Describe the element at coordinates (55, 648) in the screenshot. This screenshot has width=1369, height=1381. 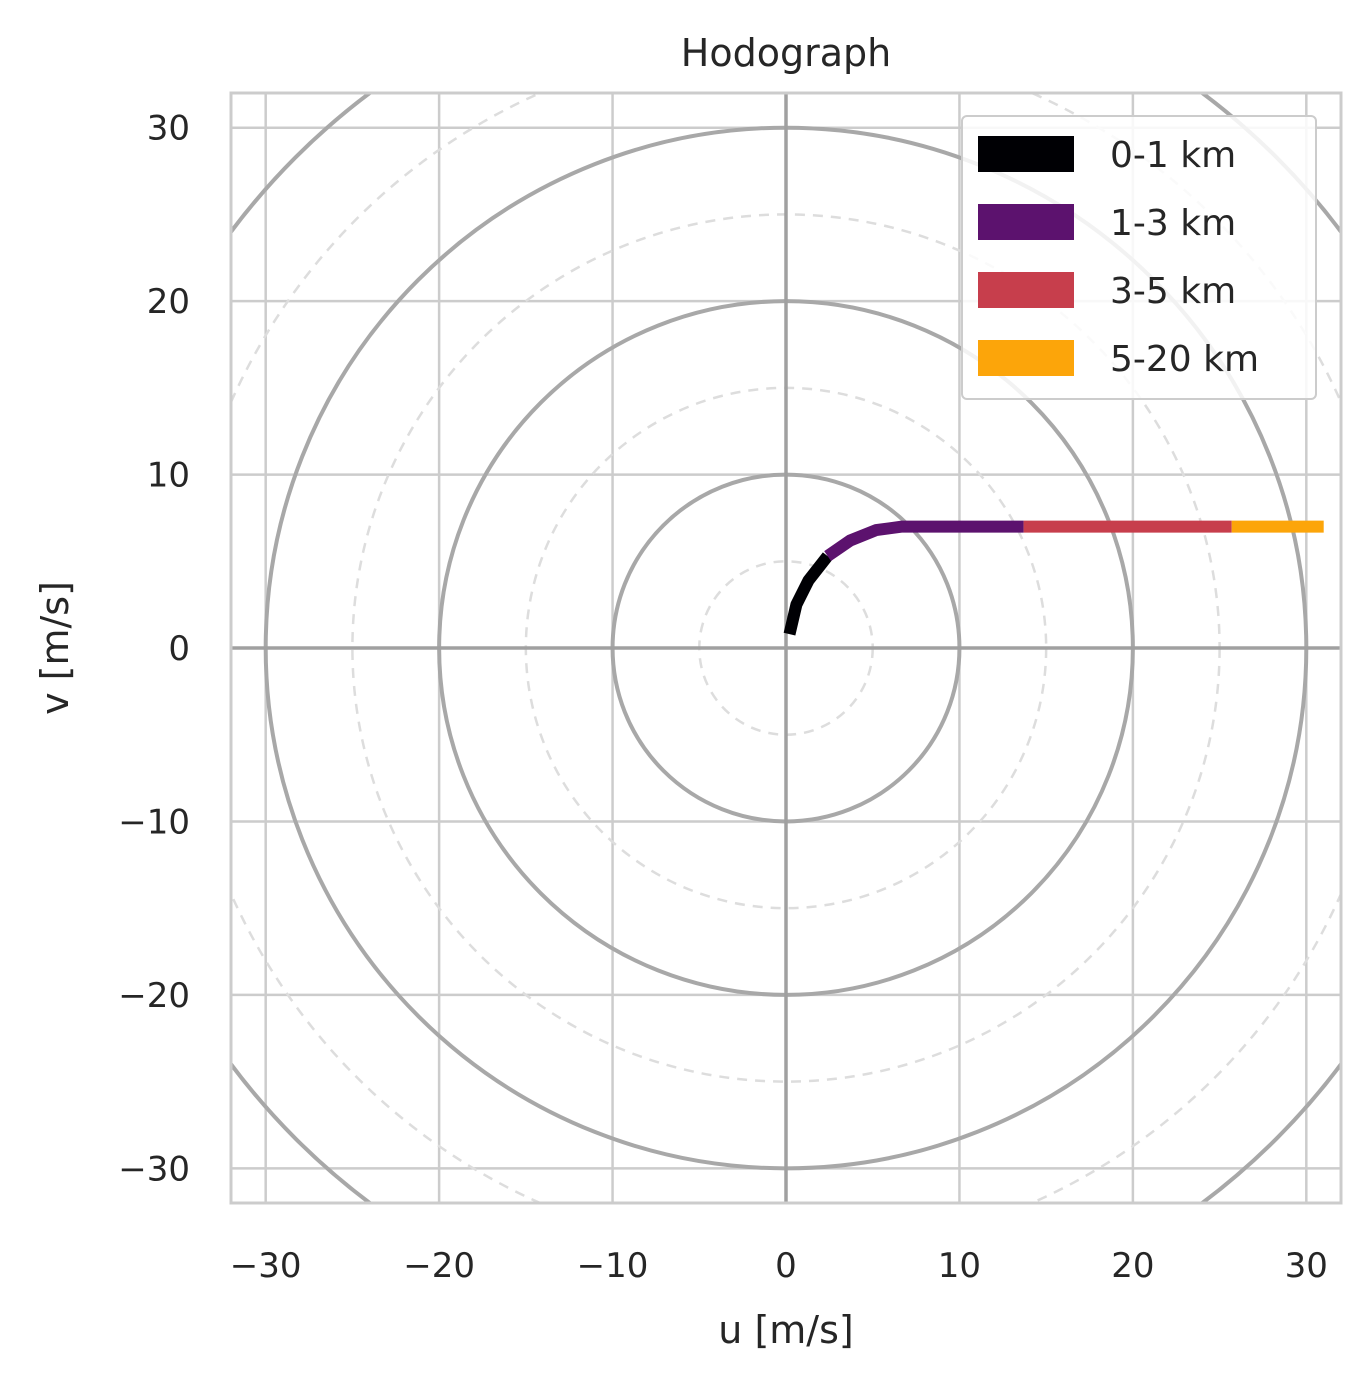
I see `y-axis-label: v [m/s]` at that location.